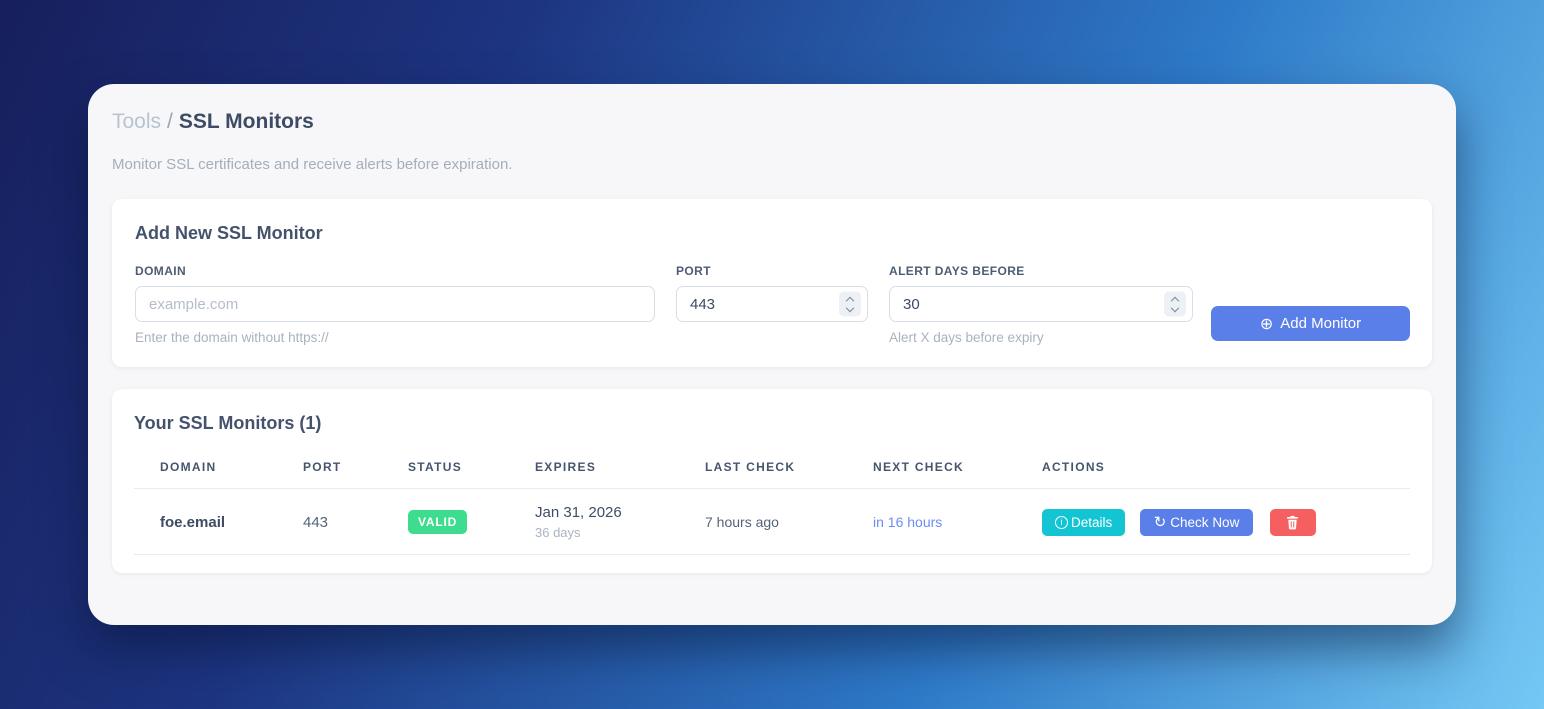 The width and height of the screenshot is (1544, 709). Describe the element at coordinates (1205, 522) in the screenshot. I see `check-now-button-label: Check Now` at that location.